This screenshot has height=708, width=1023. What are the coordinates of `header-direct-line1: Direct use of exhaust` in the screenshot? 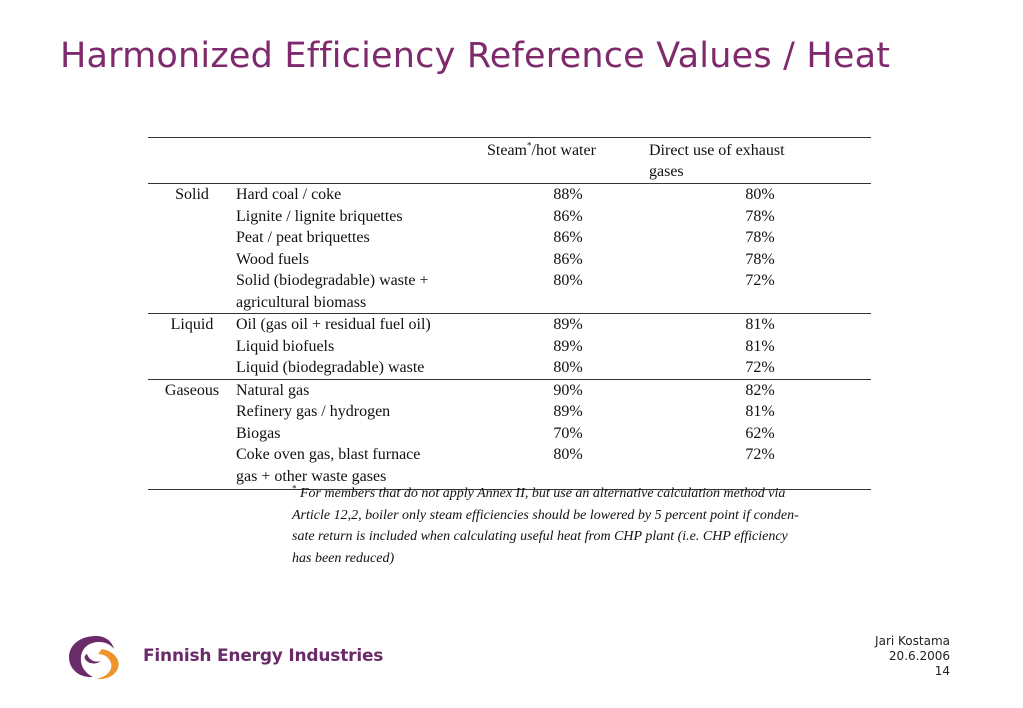 It's located at (717, 150).